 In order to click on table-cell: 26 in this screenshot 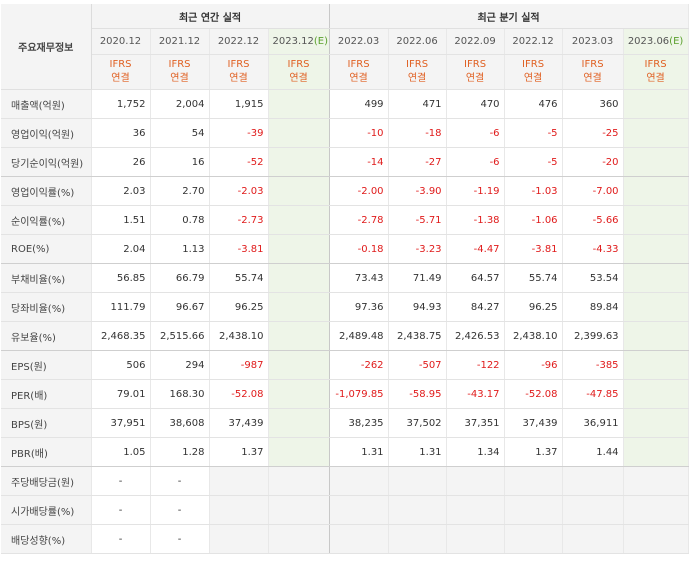, I will do `click(121, 162)`.